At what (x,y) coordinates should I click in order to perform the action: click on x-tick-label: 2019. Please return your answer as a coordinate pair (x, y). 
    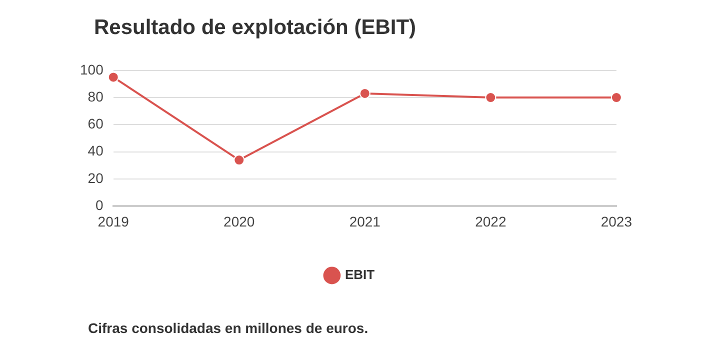
    Looking at the image, I should click on (114, 221).